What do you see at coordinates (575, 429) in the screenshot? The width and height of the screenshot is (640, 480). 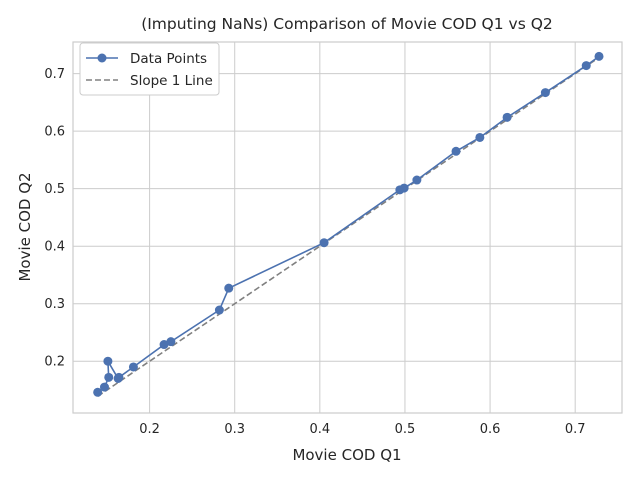 I see `x-tick-label: 0.7` at bounding box center [575, 429].